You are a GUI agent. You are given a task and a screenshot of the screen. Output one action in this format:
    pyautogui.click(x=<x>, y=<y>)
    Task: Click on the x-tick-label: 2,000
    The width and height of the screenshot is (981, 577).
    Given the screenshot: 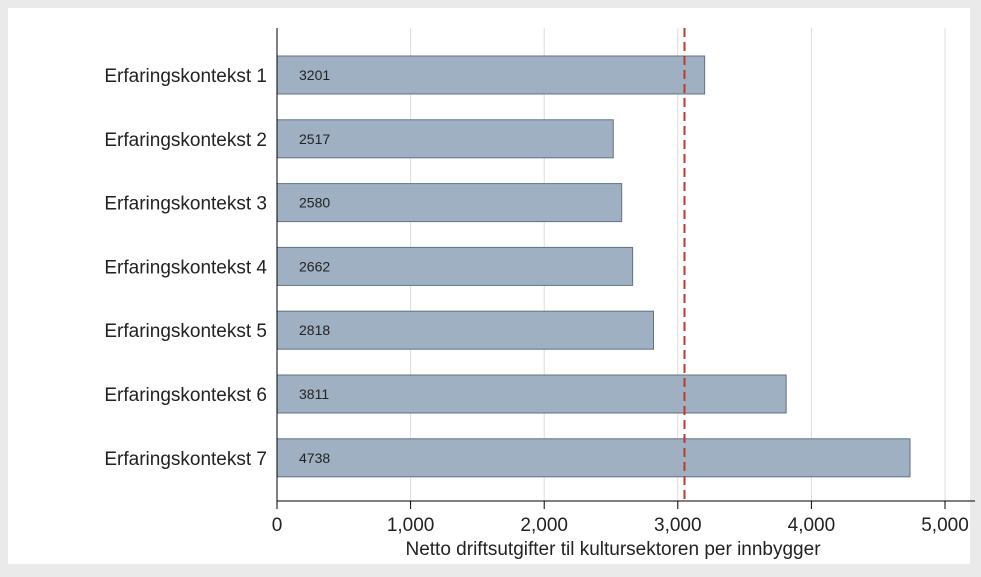 What is the action you would take?
    pyautogui.click(x=544, y=525)
    